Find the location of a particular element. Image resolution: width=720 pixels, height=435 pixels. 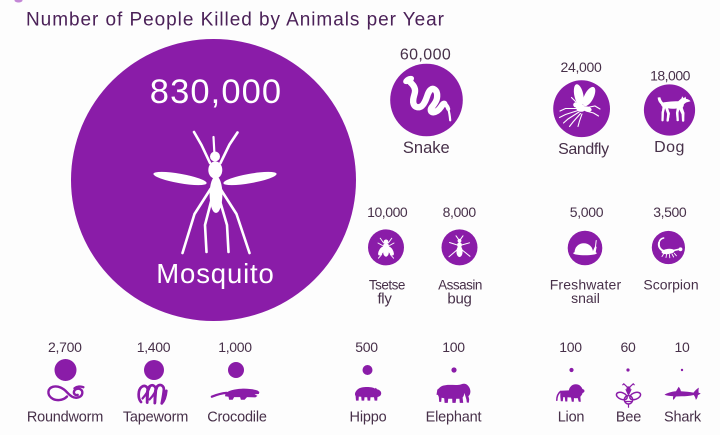

svg-text: Tapeworm is located at coordinates (155, 418).